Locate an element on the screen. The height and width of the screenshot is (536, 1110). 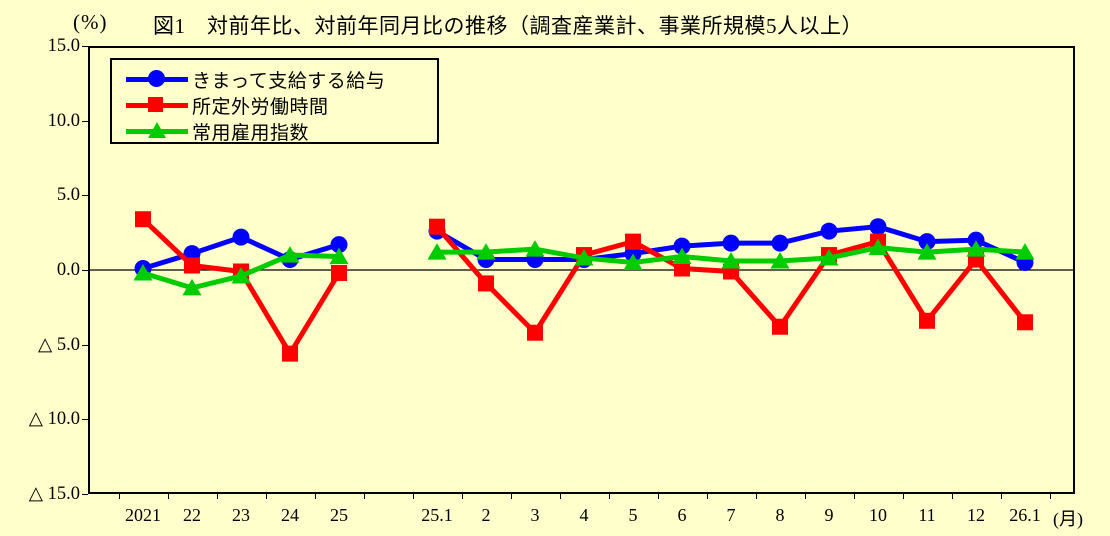
x-axis-label: 3 is located at coordinates (535, 515).